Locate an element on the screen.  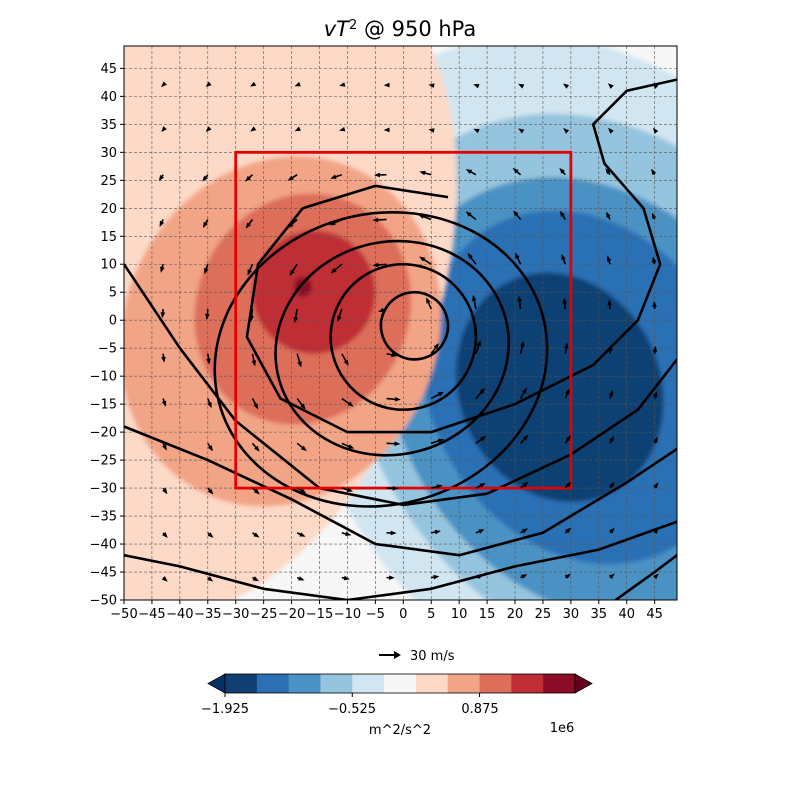
y-tick-label: 10 is located at coordinates (108, 265).